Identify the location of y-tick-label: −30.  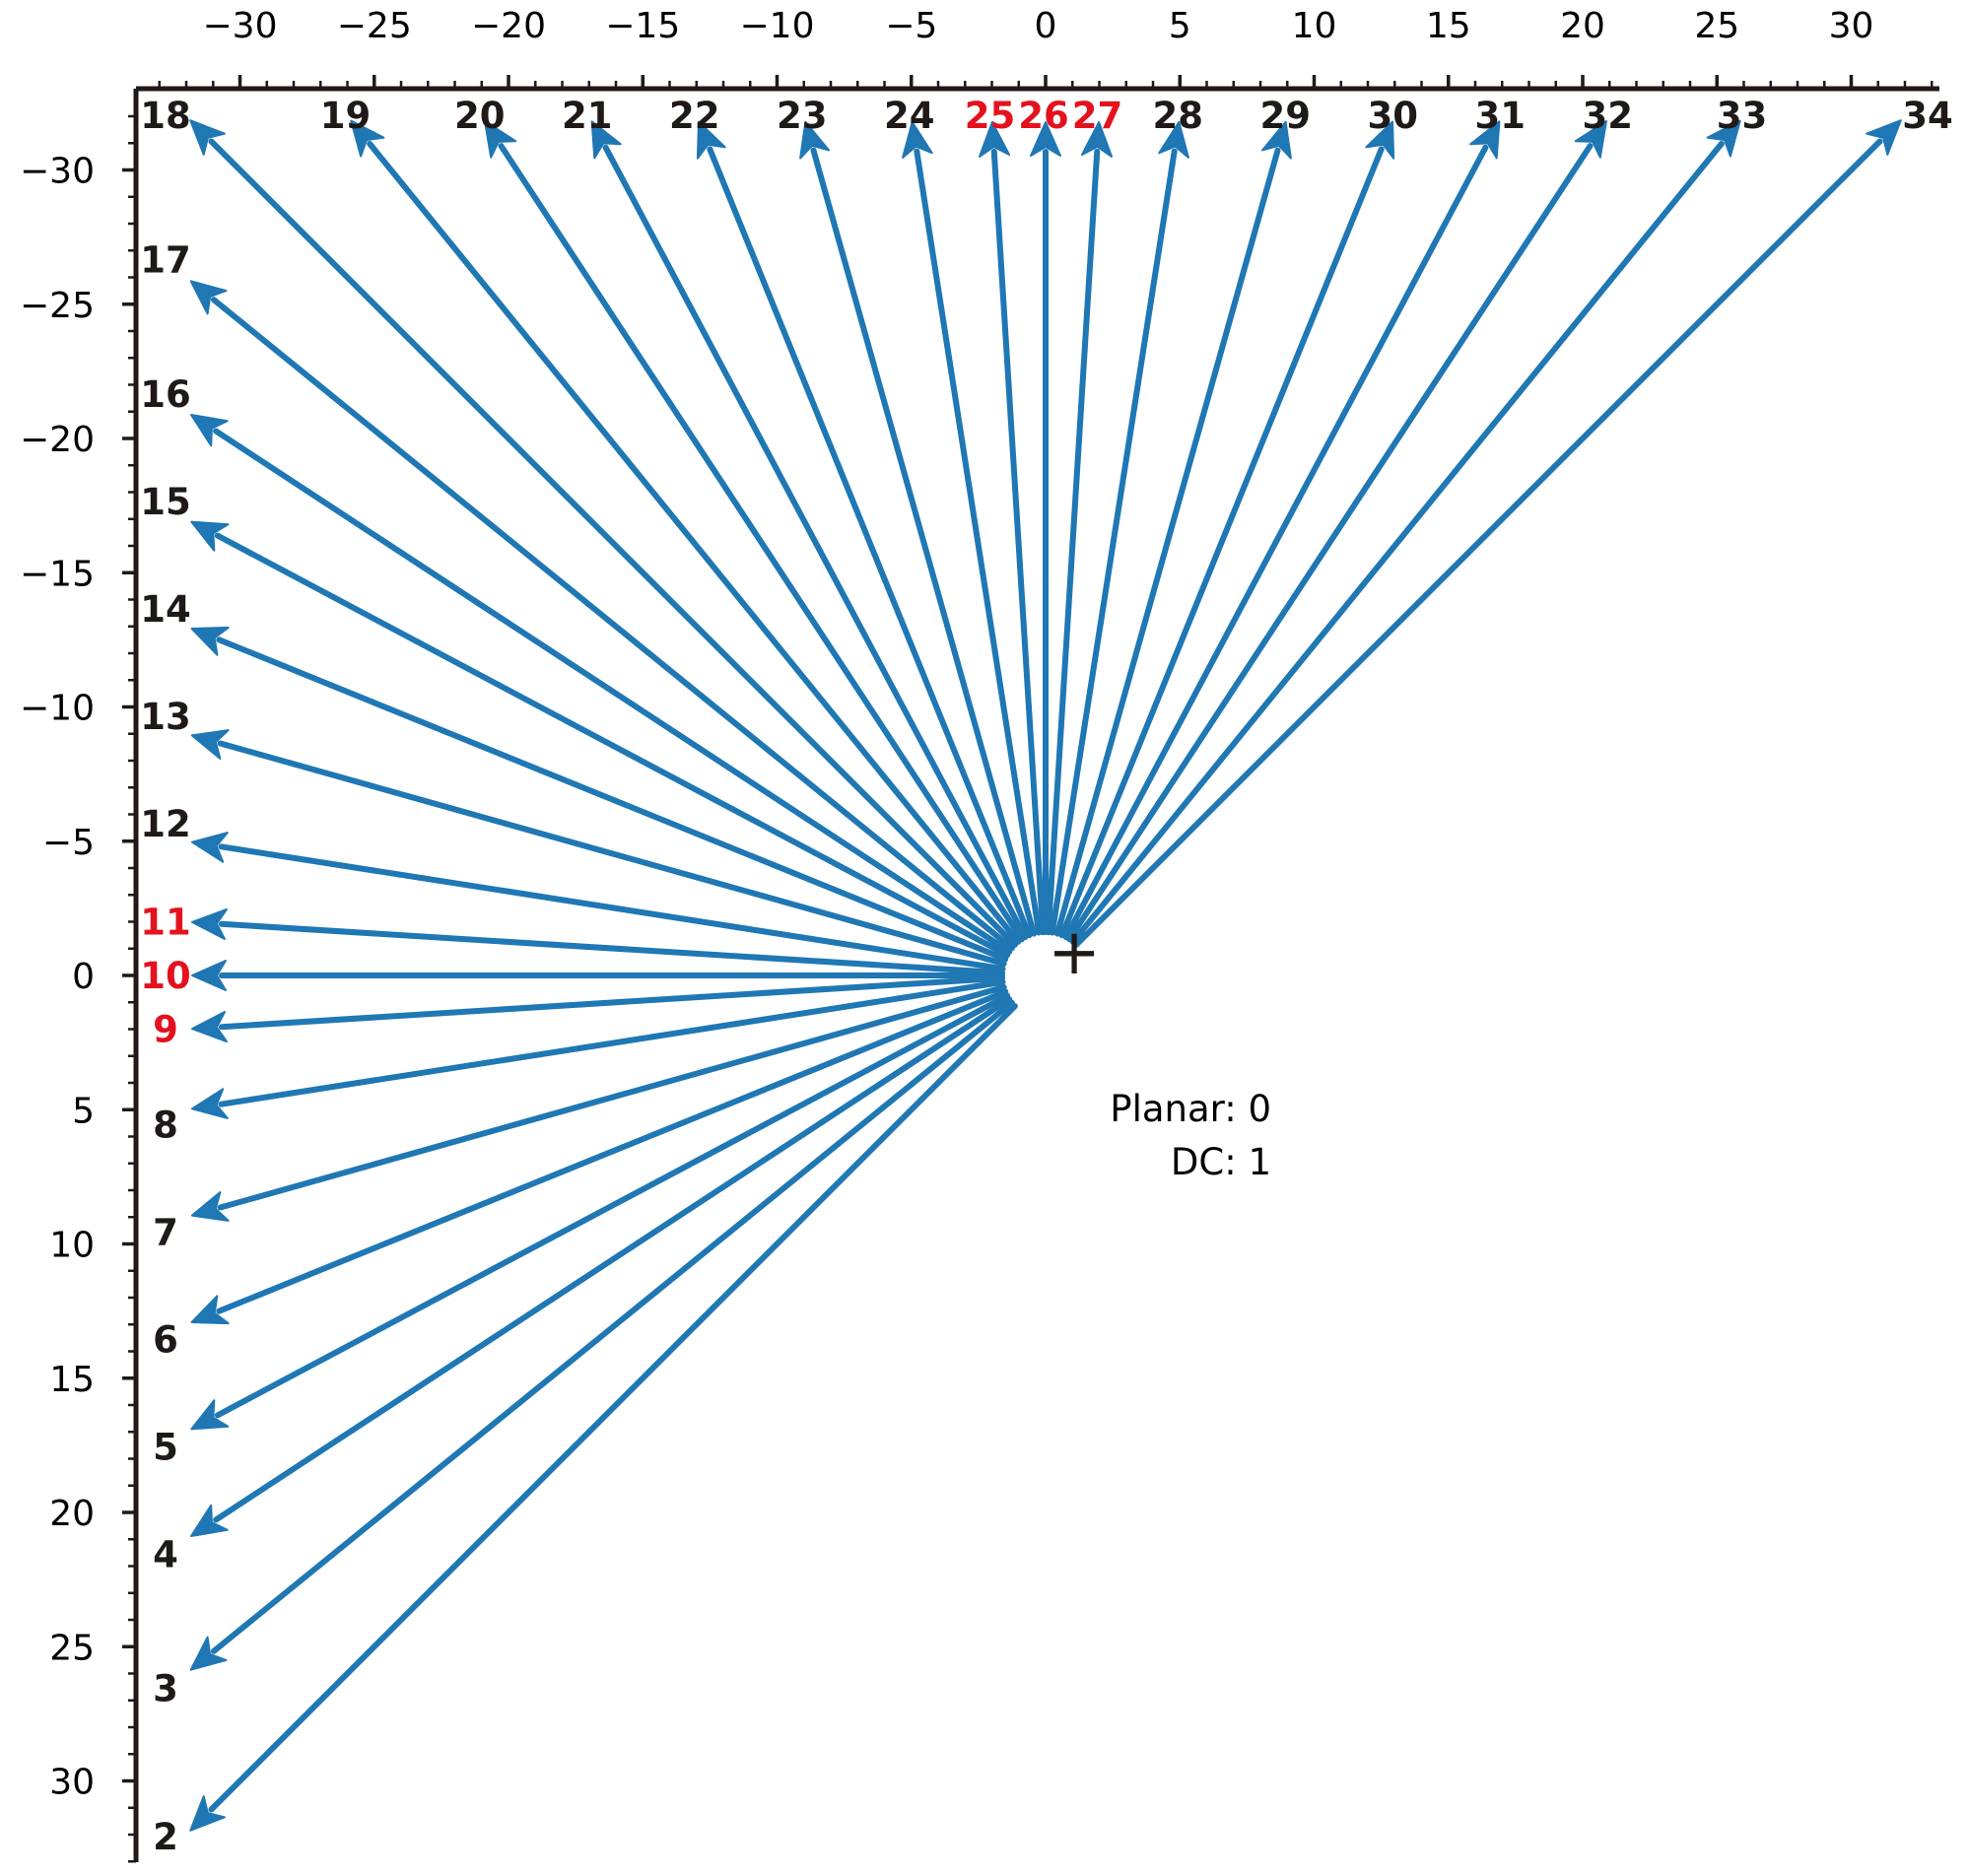
(57, 172).